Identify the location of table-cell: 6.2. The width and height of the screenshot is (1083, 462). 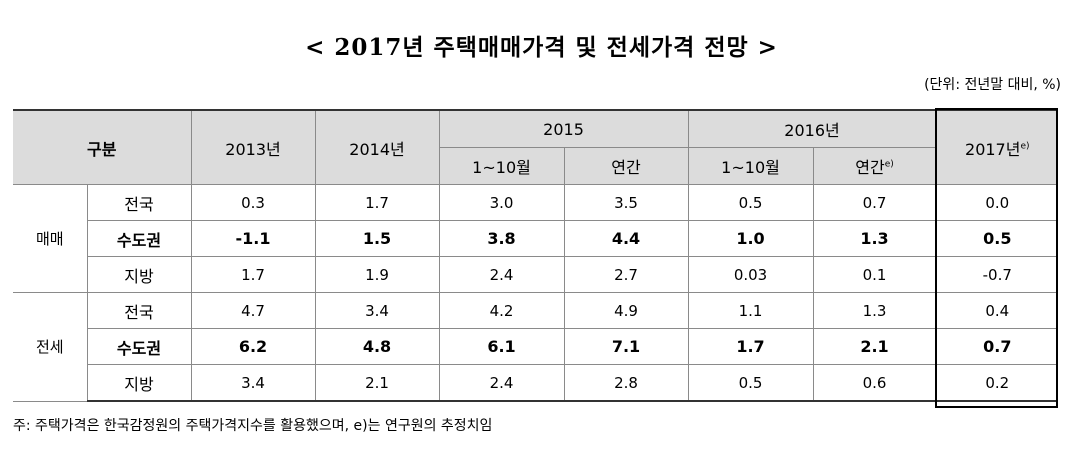
(253, 346).